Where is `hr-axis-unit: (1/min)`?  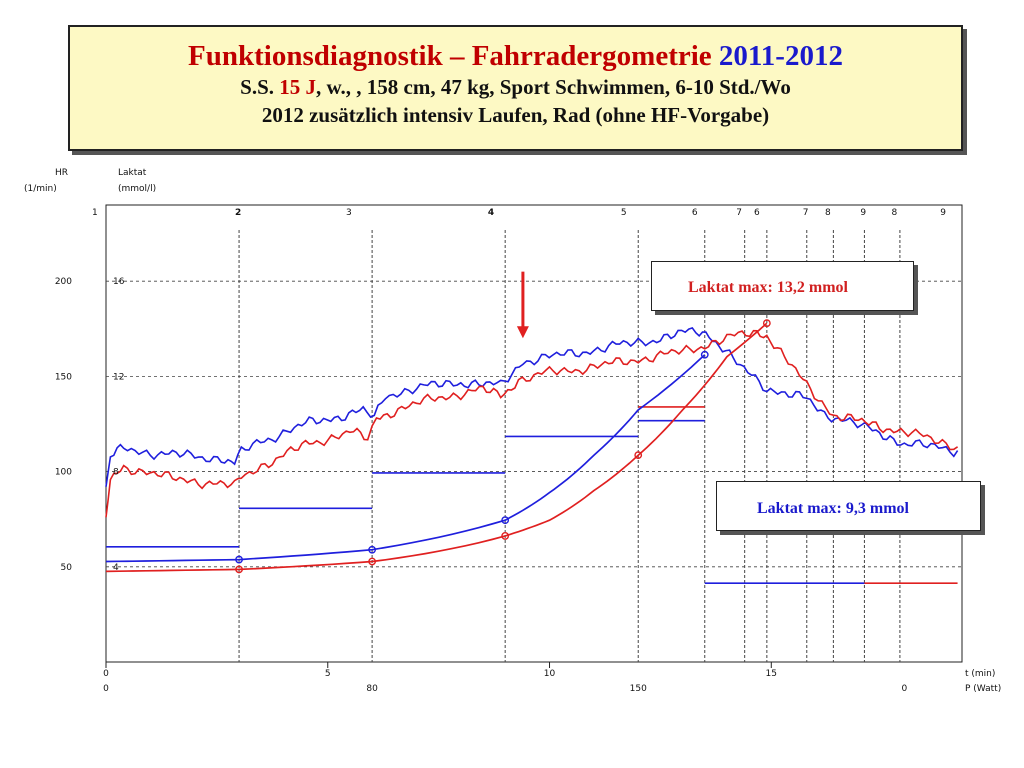 hr-axis-unit: (1/min) is located at coordinates (40, 189).